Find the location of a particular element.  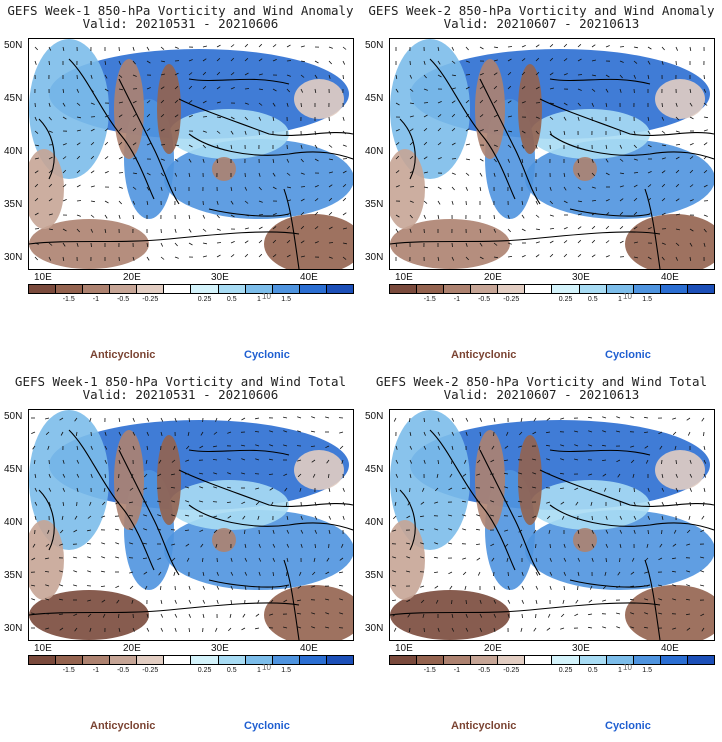

cyclonic-label: Cyclonic is located at coordinates (267, 355).